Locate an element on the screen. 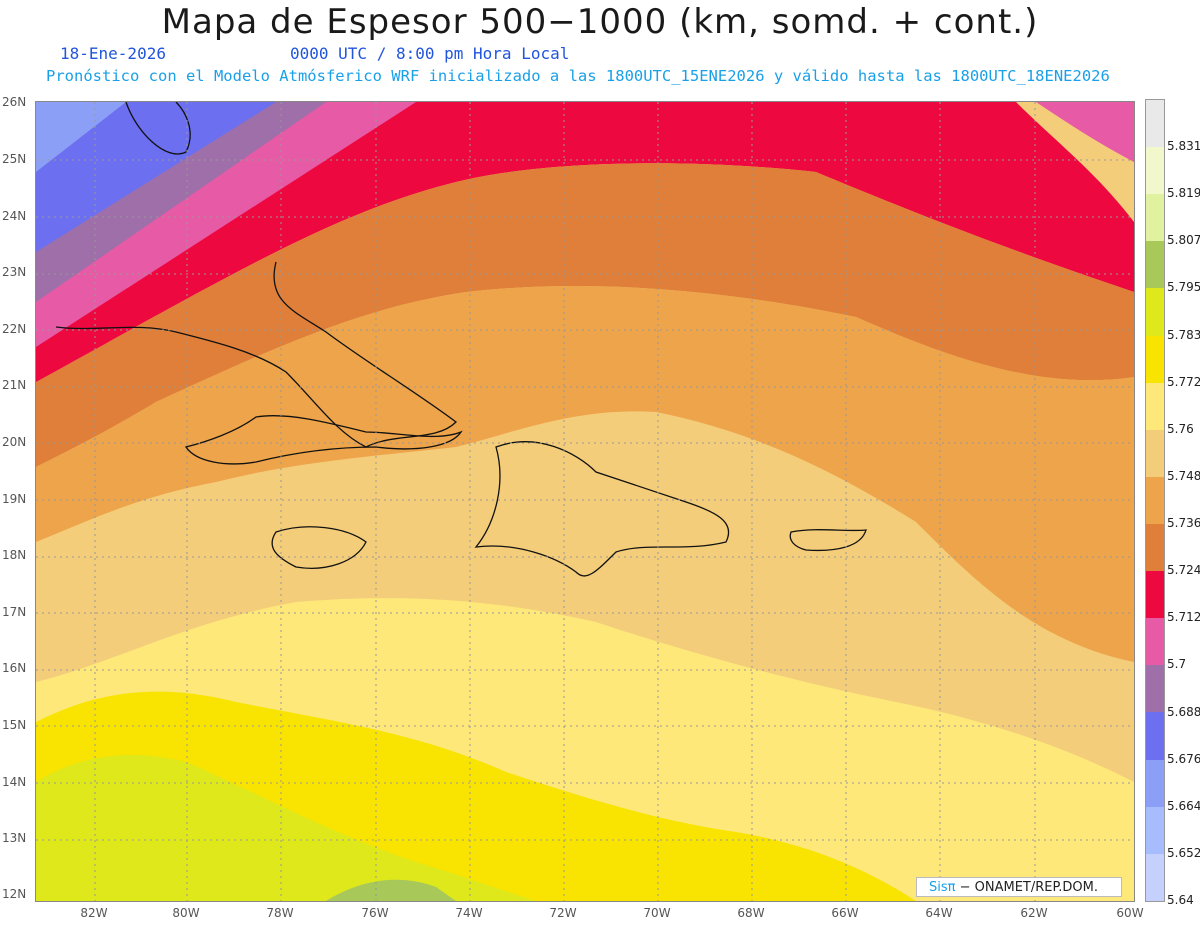 Image resolution: width=1200 pixels, height=927 pixels. colorbar-label: 5.76 is located at coordinates (1180, 428).